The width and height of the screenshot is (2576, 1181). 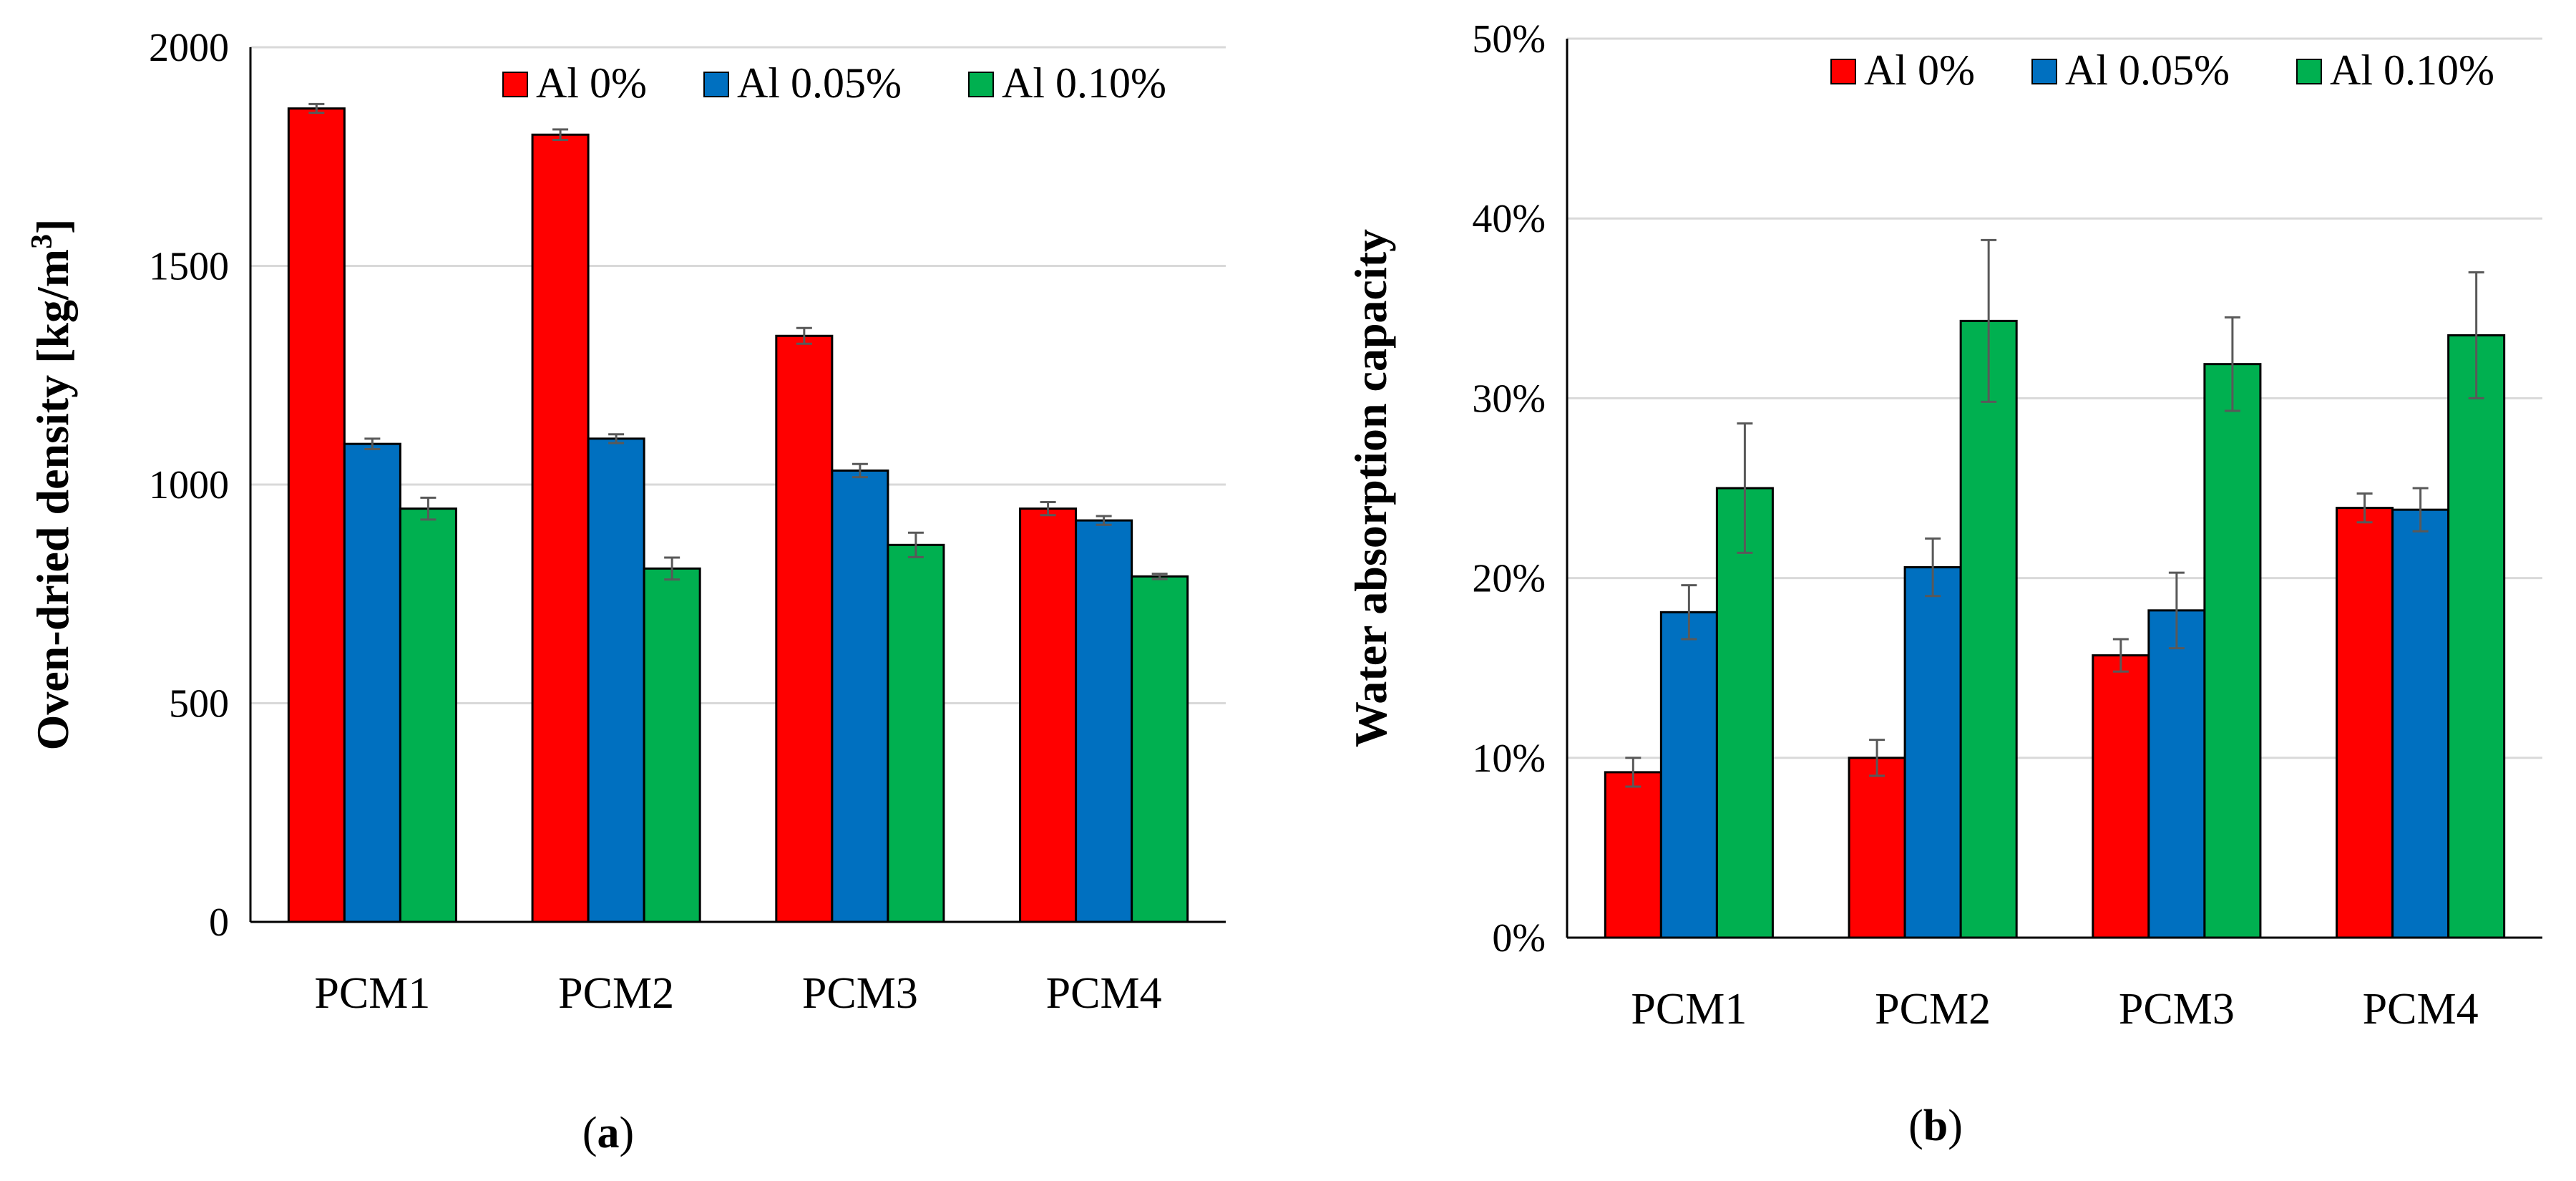 I want to click on panel-label: (a), so click(x=608, y=1133).